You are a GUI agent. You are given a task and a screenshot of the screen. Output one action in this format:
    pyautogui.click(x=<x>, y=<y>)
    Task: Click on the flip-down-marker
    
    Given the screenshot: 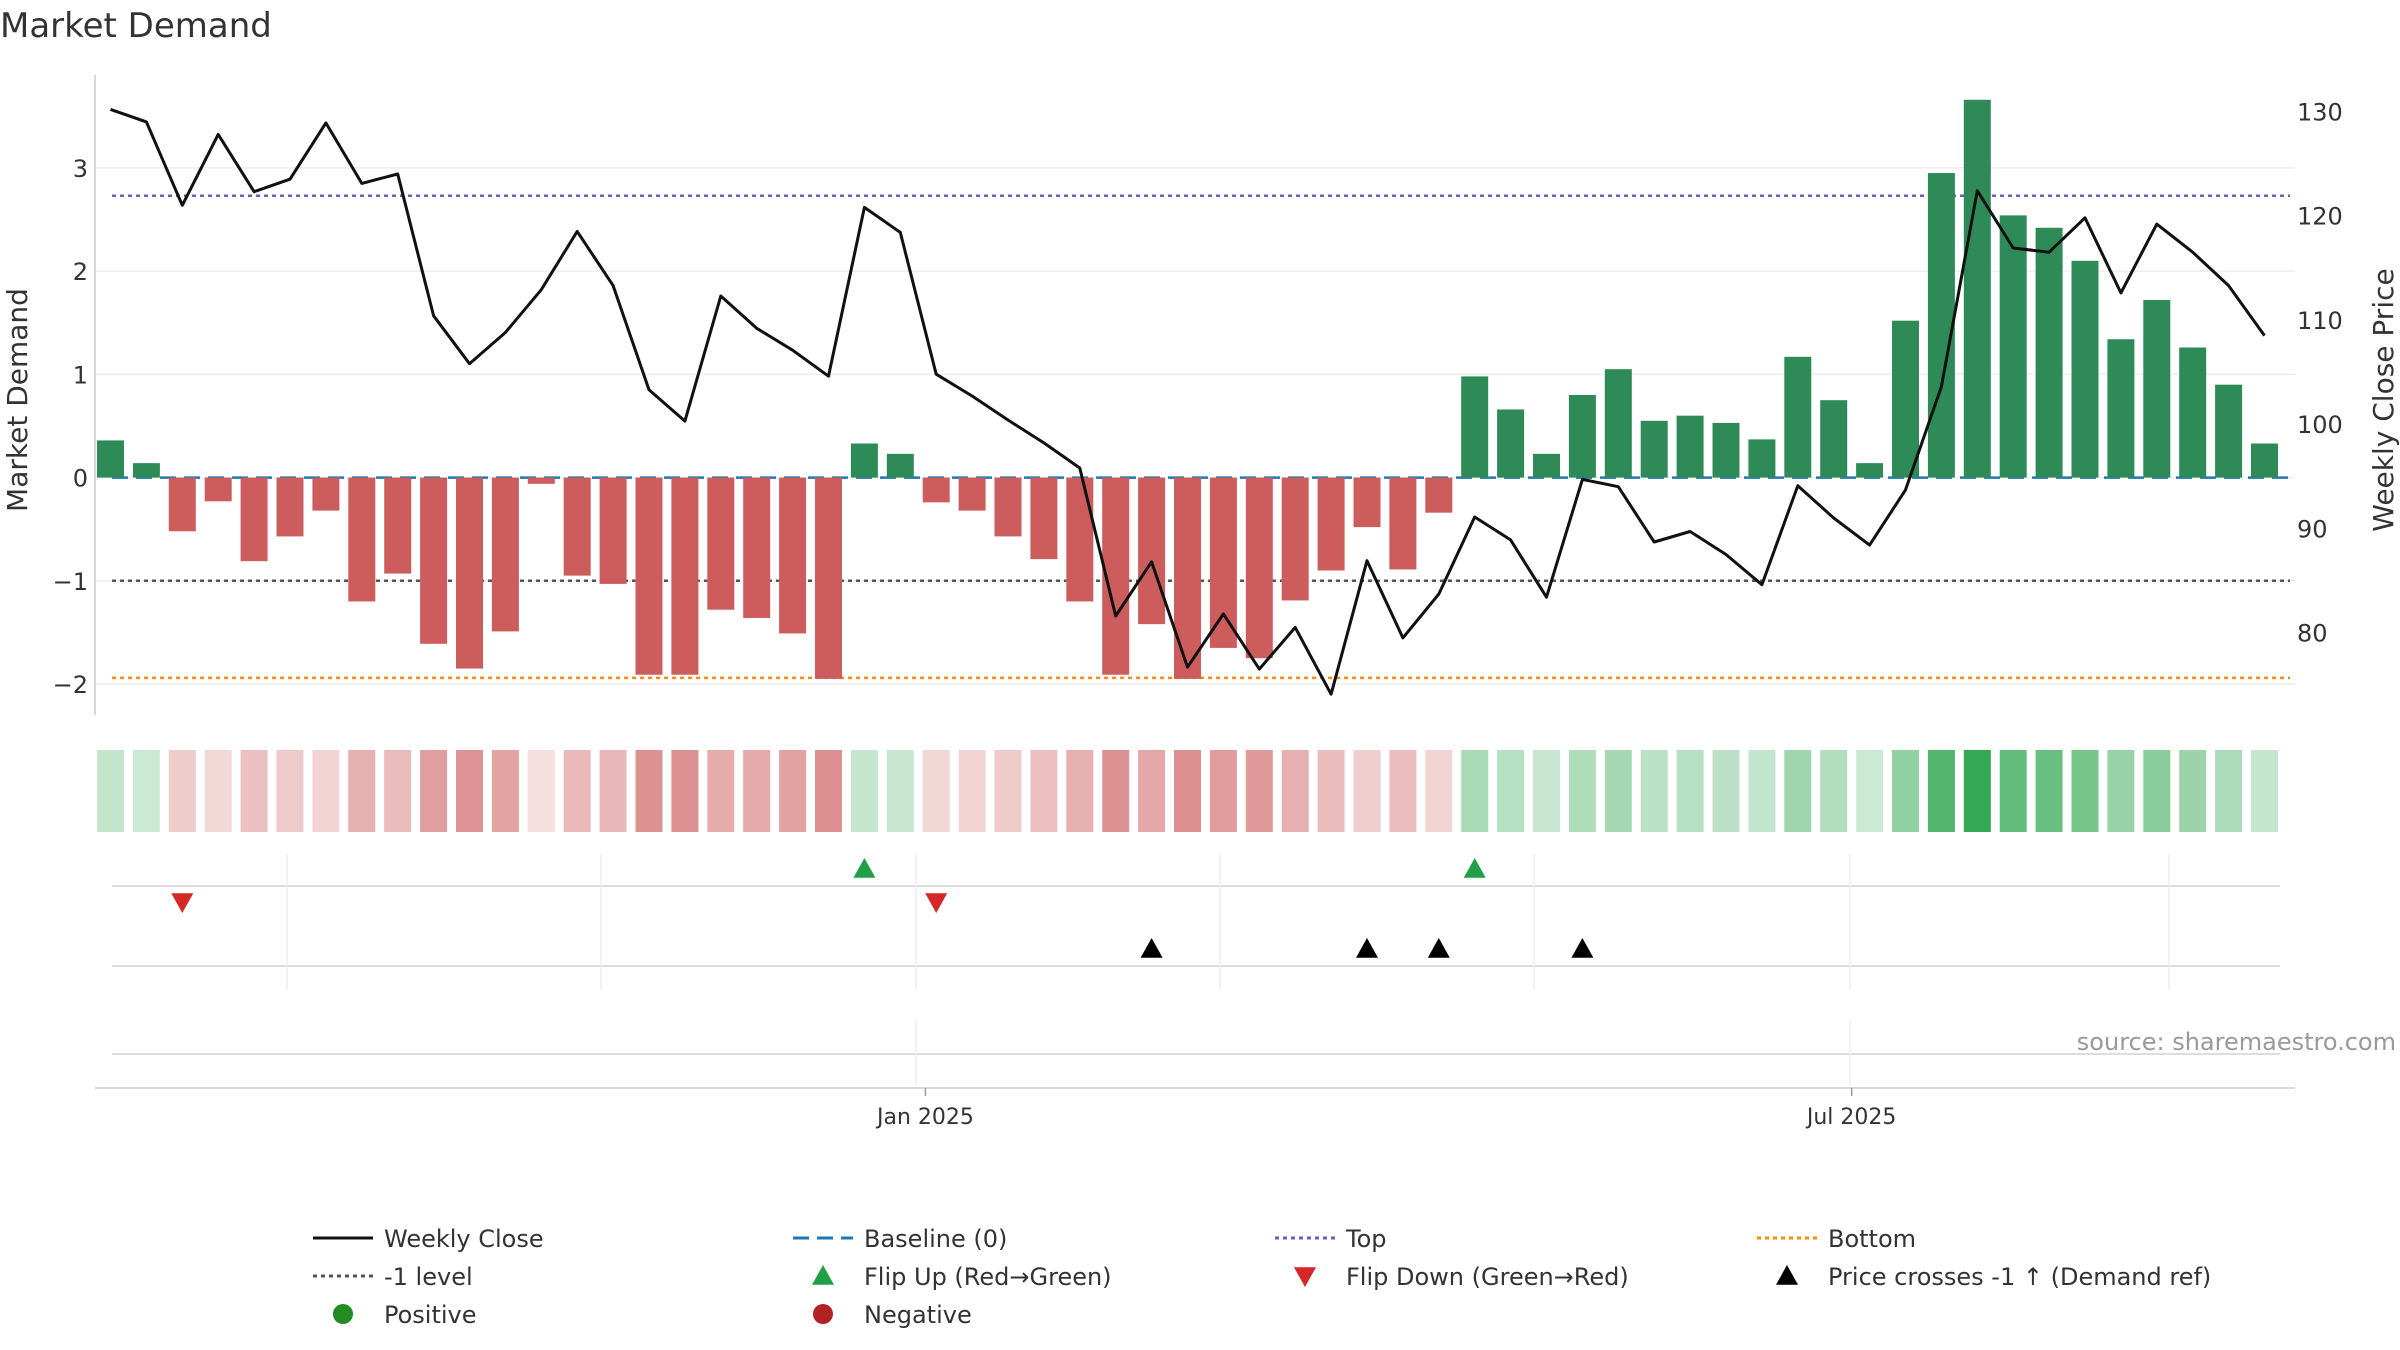 What is the action you would take?
    pyautogui.click(x=182, y=903)
    